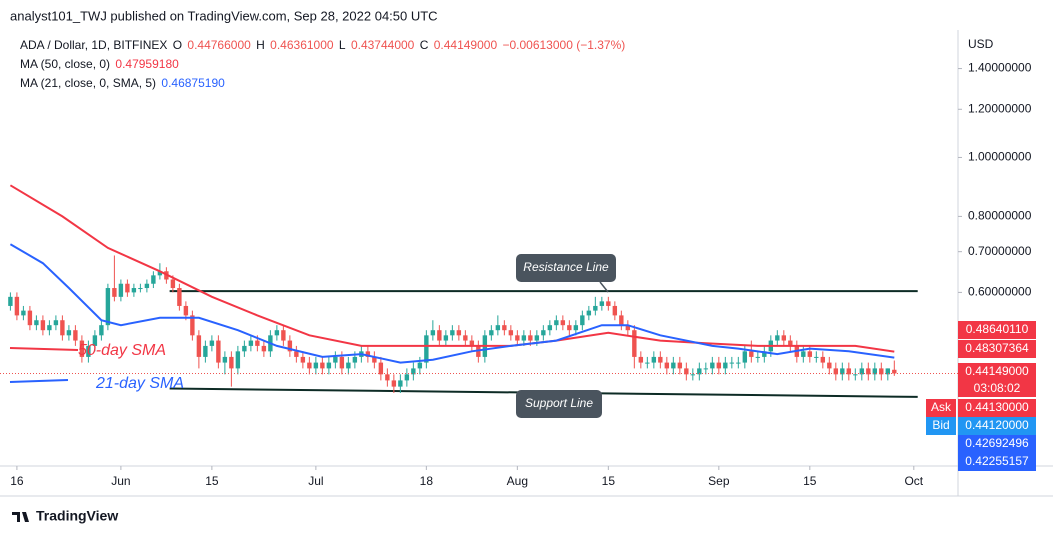  I want to click on x-tick-label: 16, so click(17, 481).